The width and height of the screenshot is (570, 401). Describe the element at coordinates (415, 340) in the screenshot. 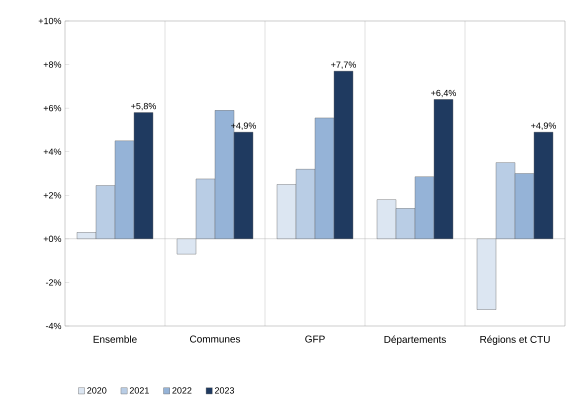

I see `x-tick-label: Départements` at that location.